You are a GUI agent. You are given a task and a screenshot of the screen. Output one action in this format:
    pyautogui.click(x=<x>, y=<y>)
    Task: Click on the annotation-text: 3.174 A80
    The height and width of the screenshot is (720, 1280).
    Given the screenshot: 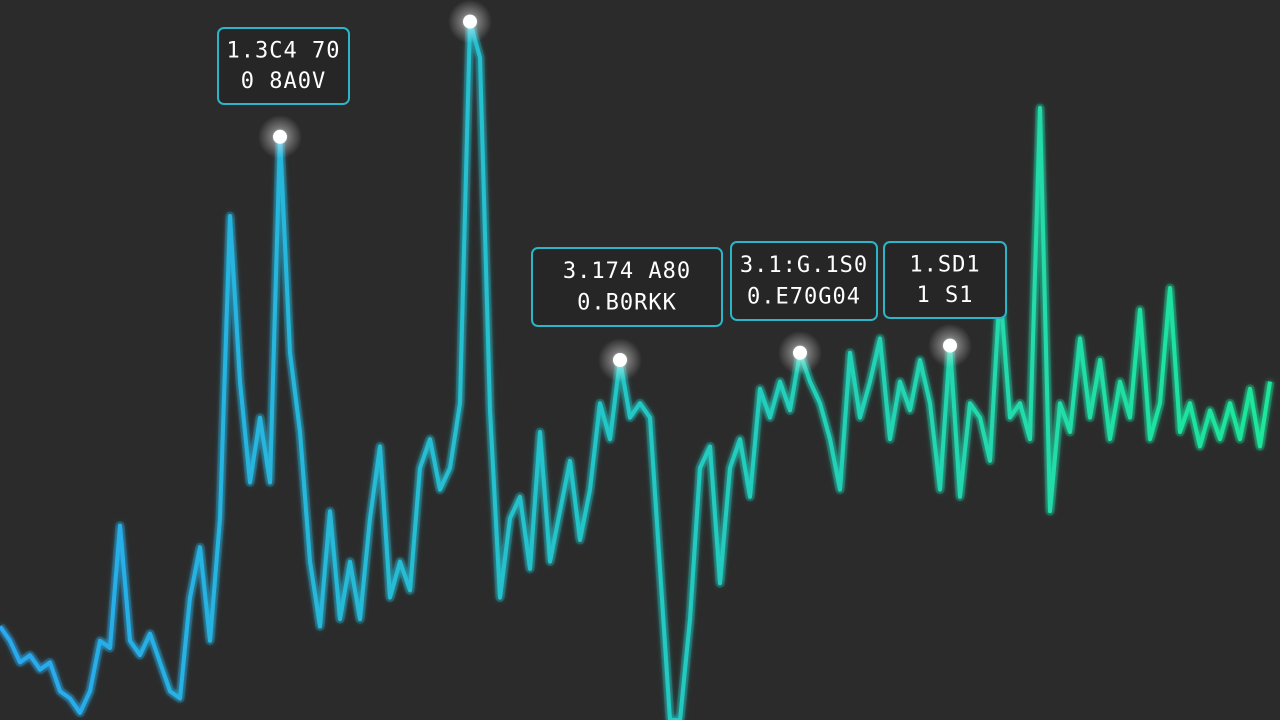 What is the action you would take?
    pyautogui.click(x=627, y=271)
    